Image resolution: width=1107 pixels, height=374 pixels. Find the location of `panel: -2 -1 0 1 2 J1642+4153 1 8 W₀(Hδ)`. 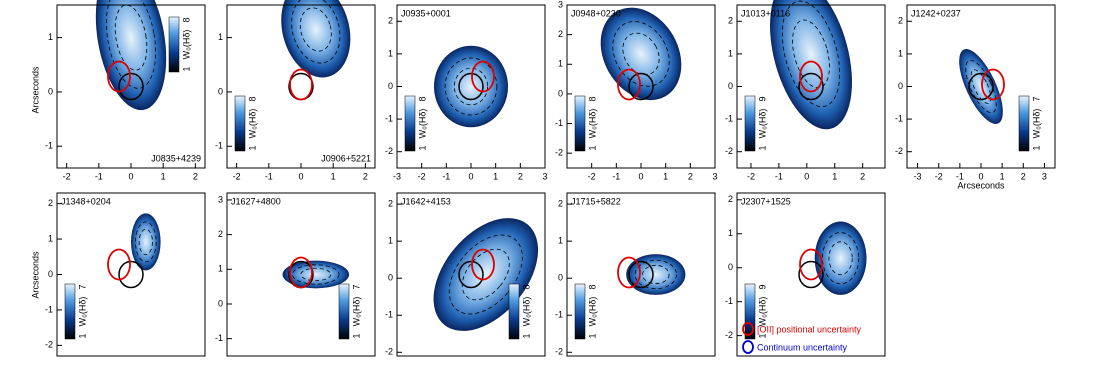

panel: -2 -1 0 1 2 J1642+4153 1 8 W₀(Hδ) is located at coordinates (465, 274).